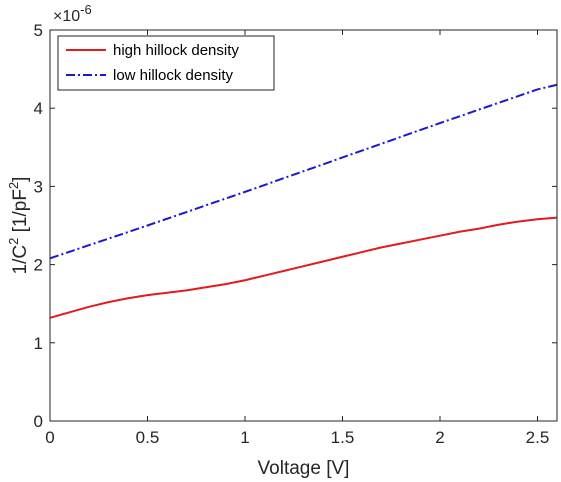  Describe the element at coordinates (18, 226) in the screenshot. I see `y-axis-label: 1/C2 [1/pF2]` at that location.